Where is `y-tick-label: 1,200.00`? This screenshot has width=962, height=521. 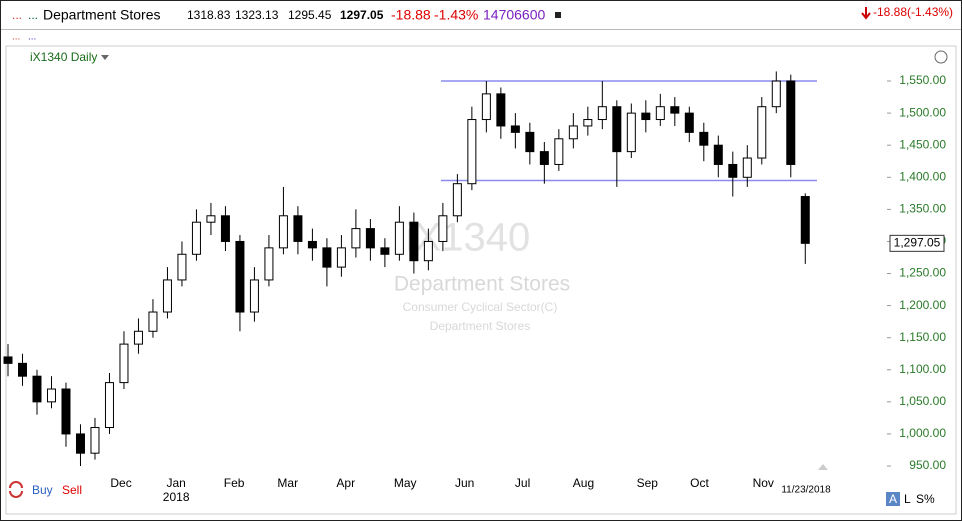 y-tick-label: 1,200.00 is located at coordinates (922, 305).